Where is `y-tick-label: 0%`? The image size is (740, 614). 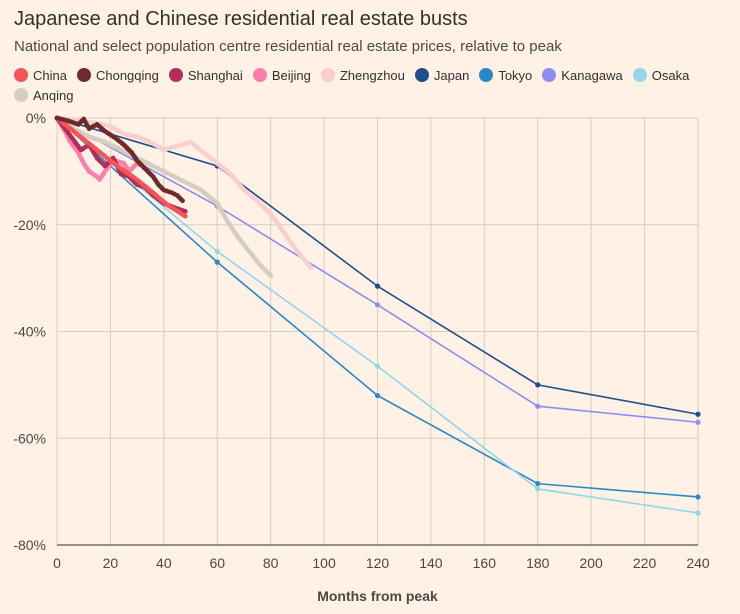 y-tick-label: 0% is located at coordinates (36, 118).